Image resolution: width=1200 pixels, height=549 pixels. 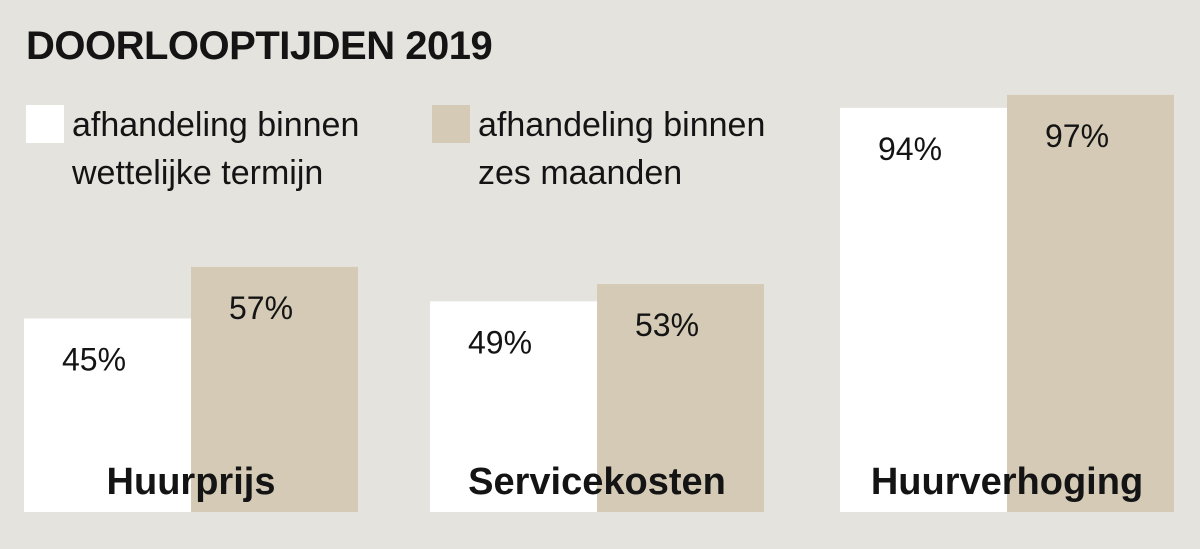 I want to click on data-label-huurverhoging-series-2: 97%, so click(x=1077, y=136).